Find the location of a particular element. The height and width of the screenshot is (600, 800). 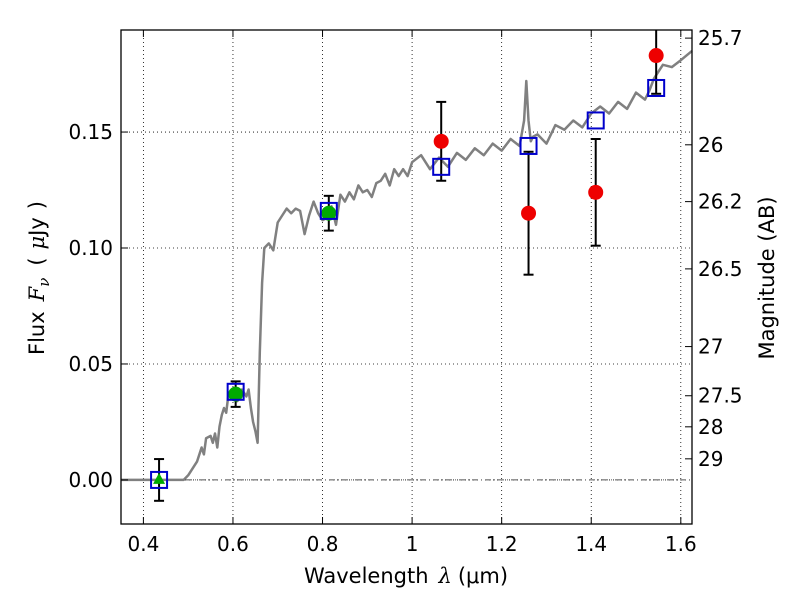

secondary-y-axis-title: Magnitude (AB) is located at coordinates (767, 277).